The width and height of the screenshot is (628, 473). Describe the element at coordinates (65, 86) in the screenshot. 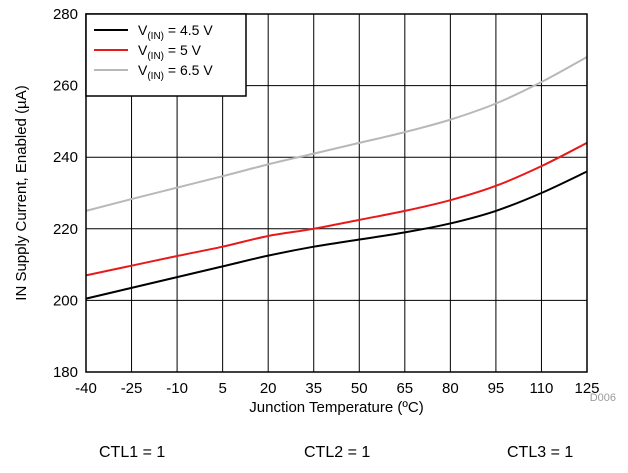

I see `y-tick-label: 260` at that location.